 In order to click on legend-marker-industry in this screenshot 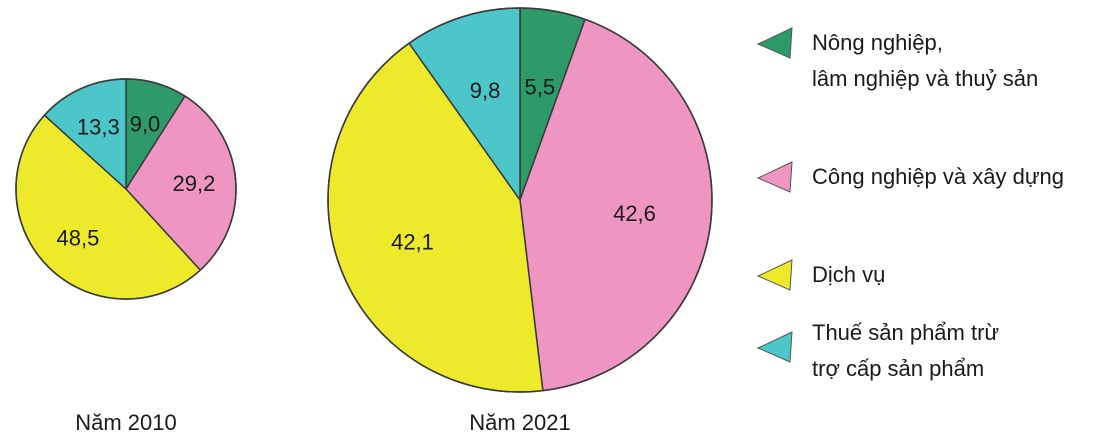, I will do `click(774, 177)`.